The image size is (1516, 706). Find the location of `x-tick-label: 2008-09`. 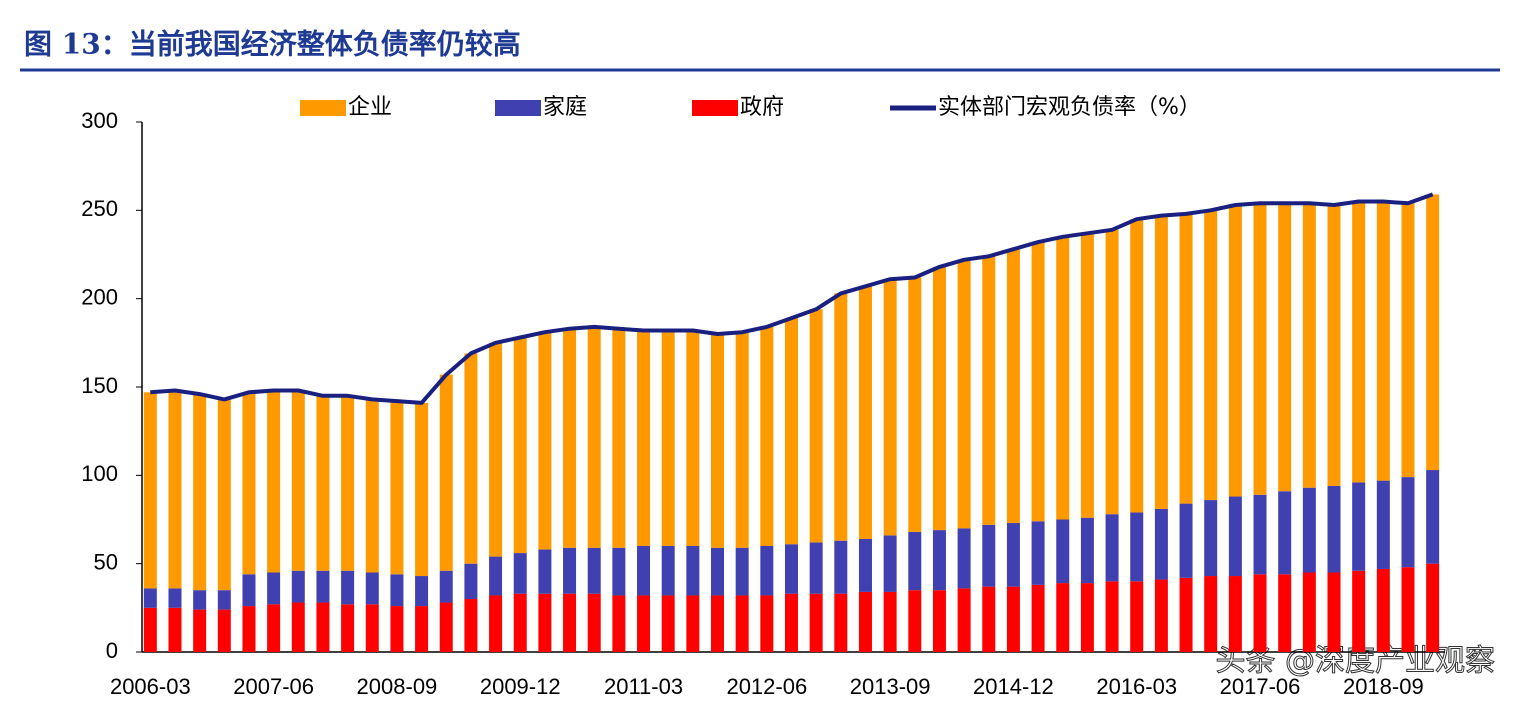

x-tick-label: 2008-09 is located at coordinates (397, 686).